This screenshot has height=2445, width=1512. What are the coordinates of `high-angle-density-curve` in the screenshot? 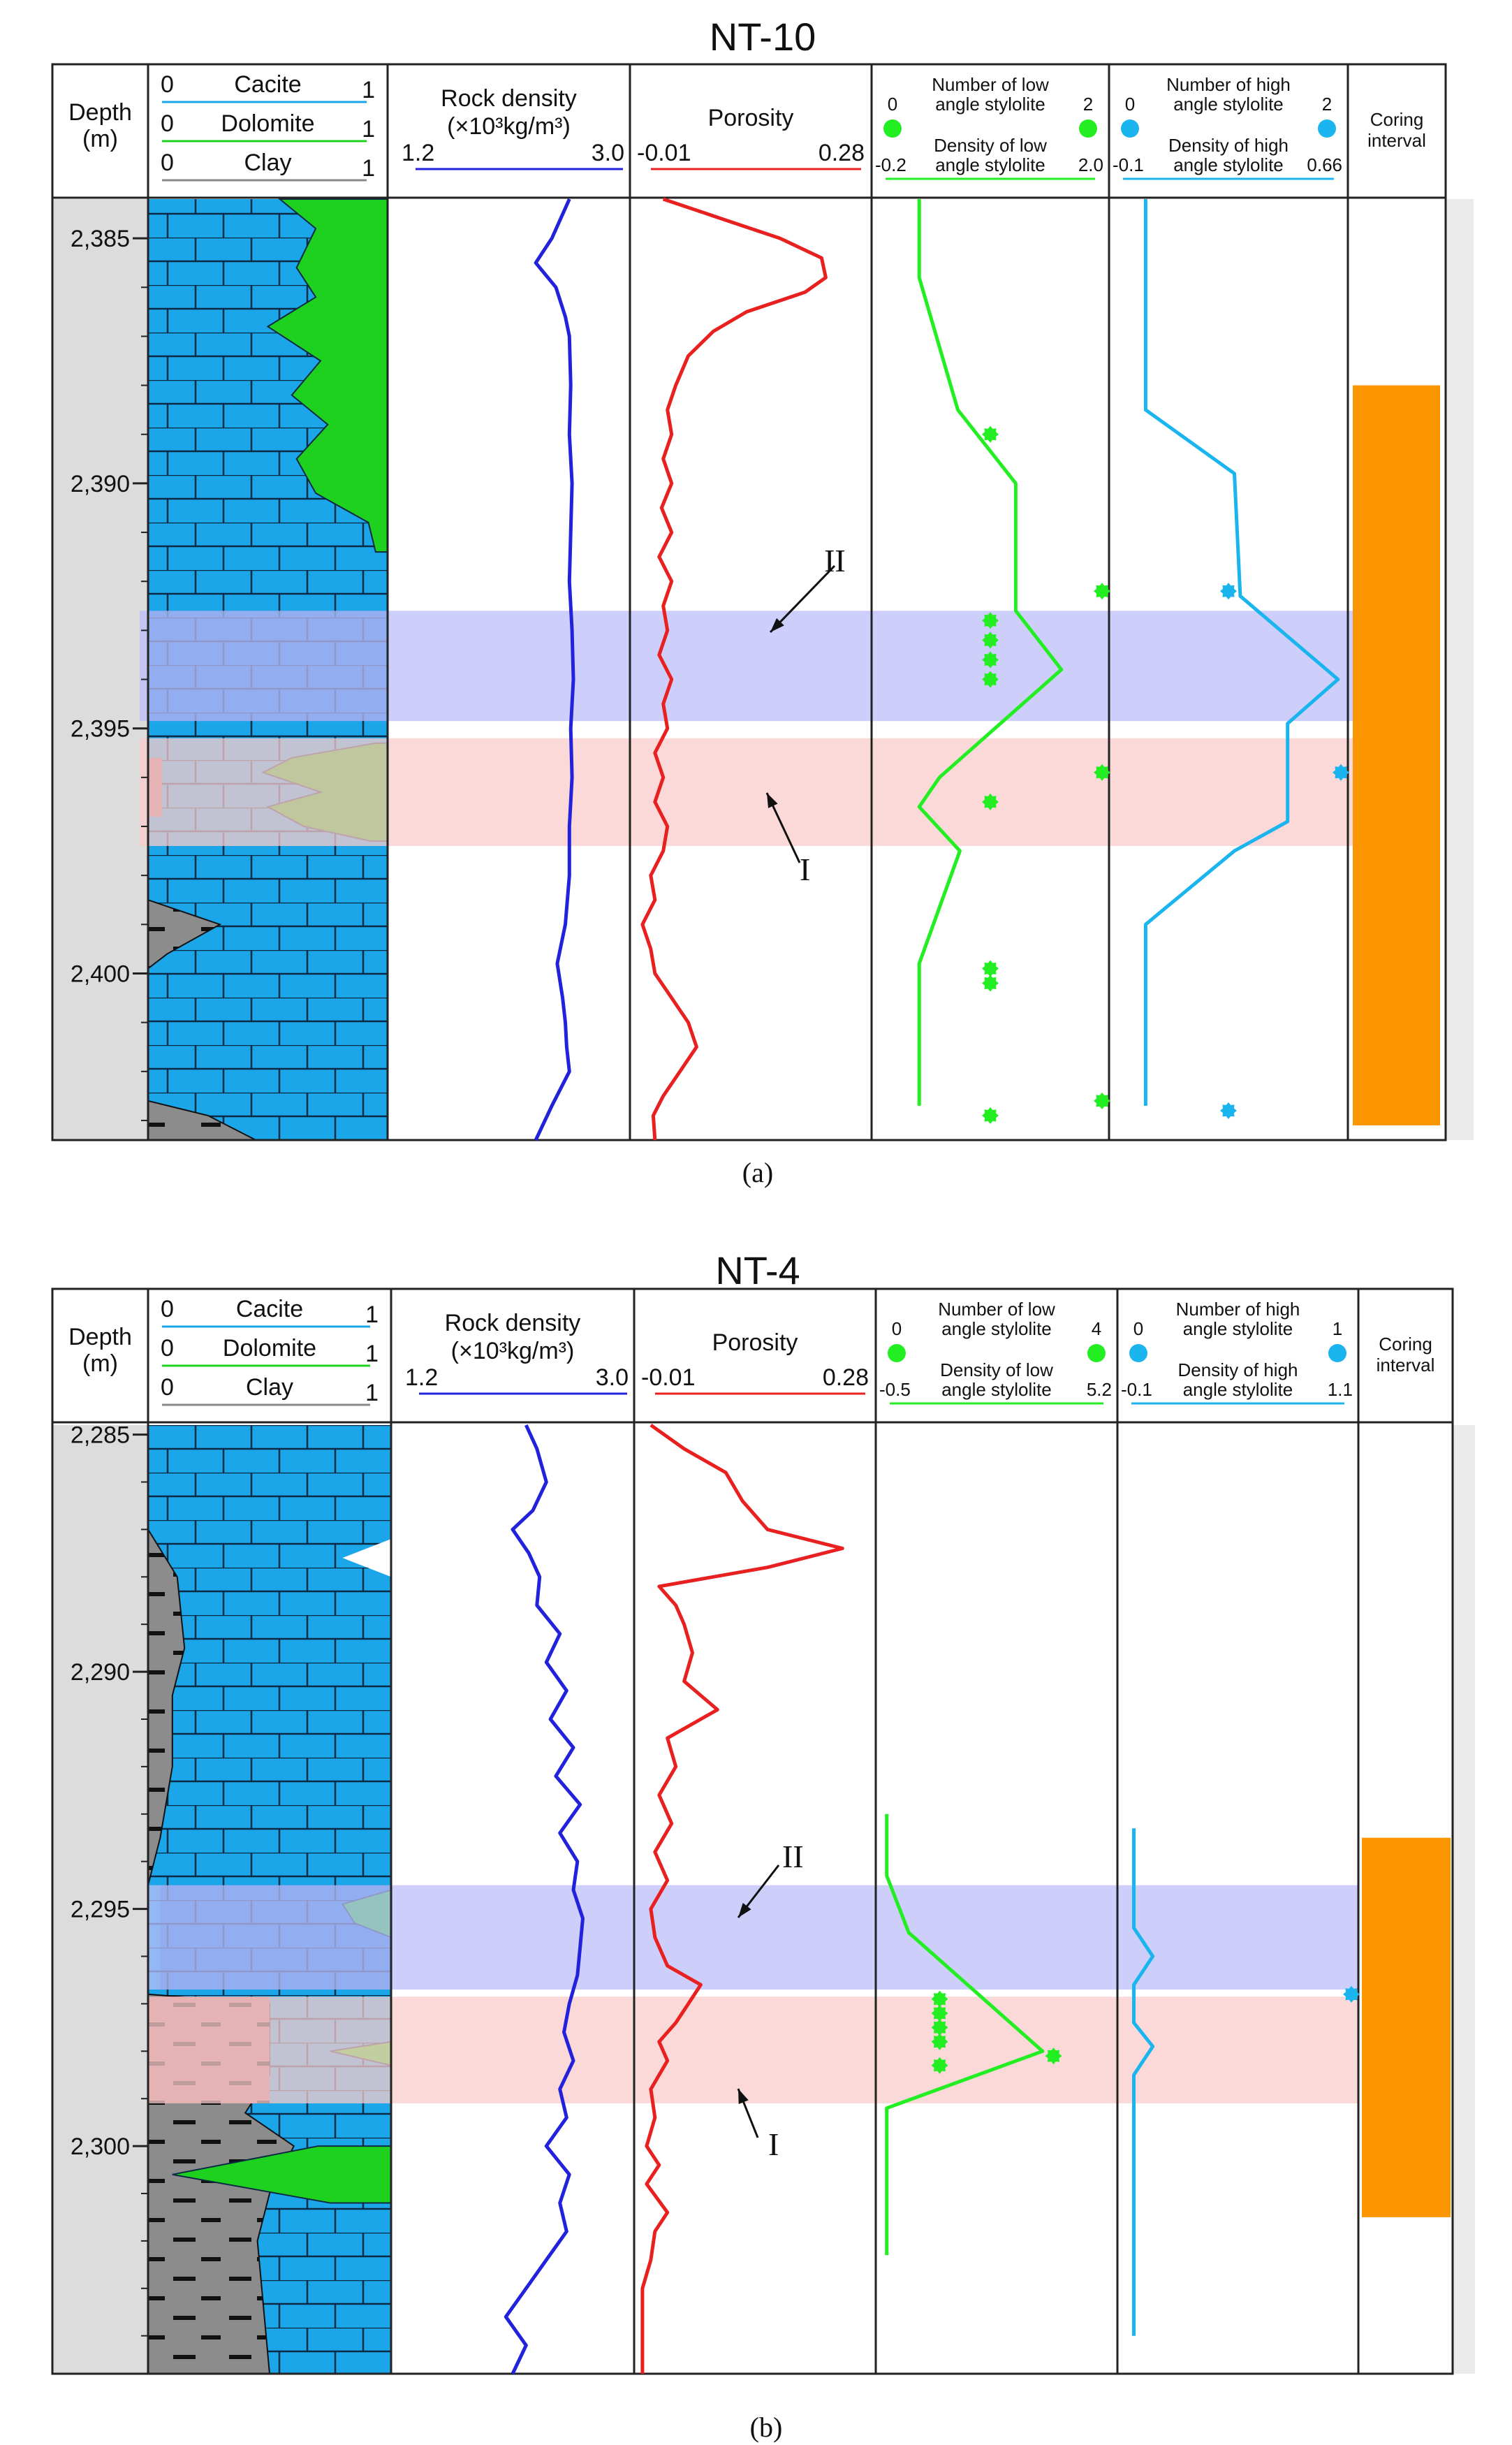 It's located at (1242, 653).